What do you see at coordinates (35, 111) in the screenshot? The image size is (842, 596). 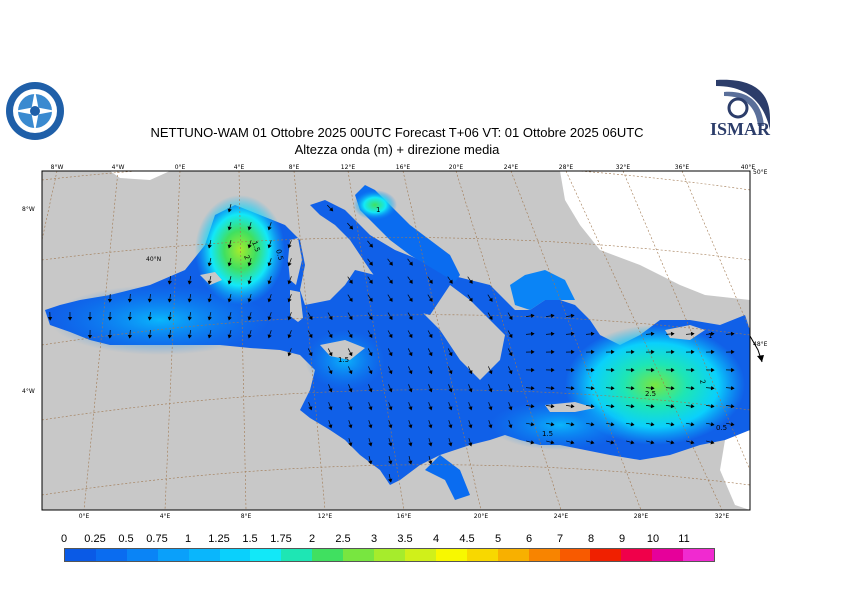 I see `meteo-service-logo` at bounding box center [35, 111].